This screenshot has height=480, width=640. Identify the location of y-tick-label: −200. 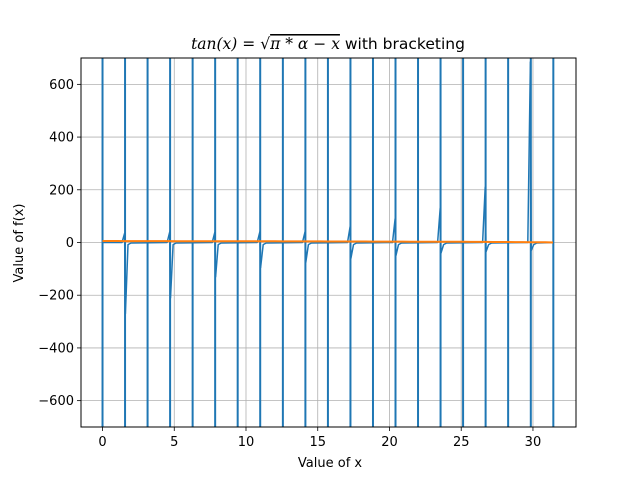
(56, 296).